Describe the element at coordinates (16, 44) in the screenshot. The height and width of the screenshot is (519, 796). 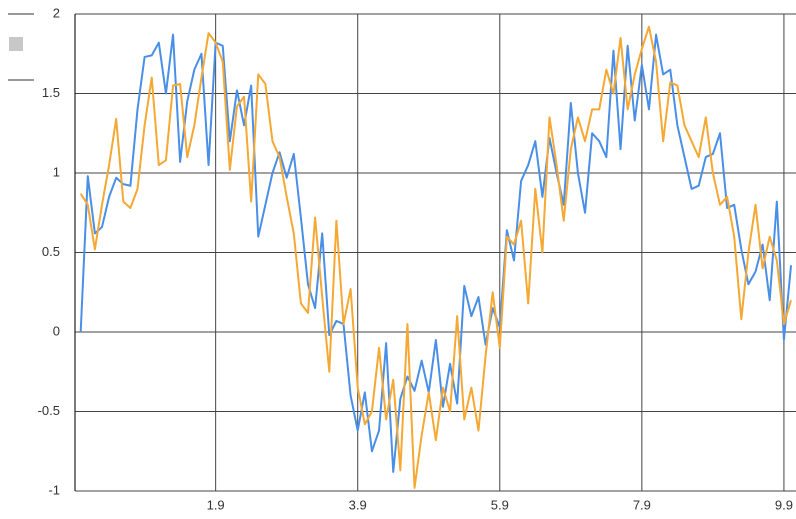
I see `legend-swatch` at that location.